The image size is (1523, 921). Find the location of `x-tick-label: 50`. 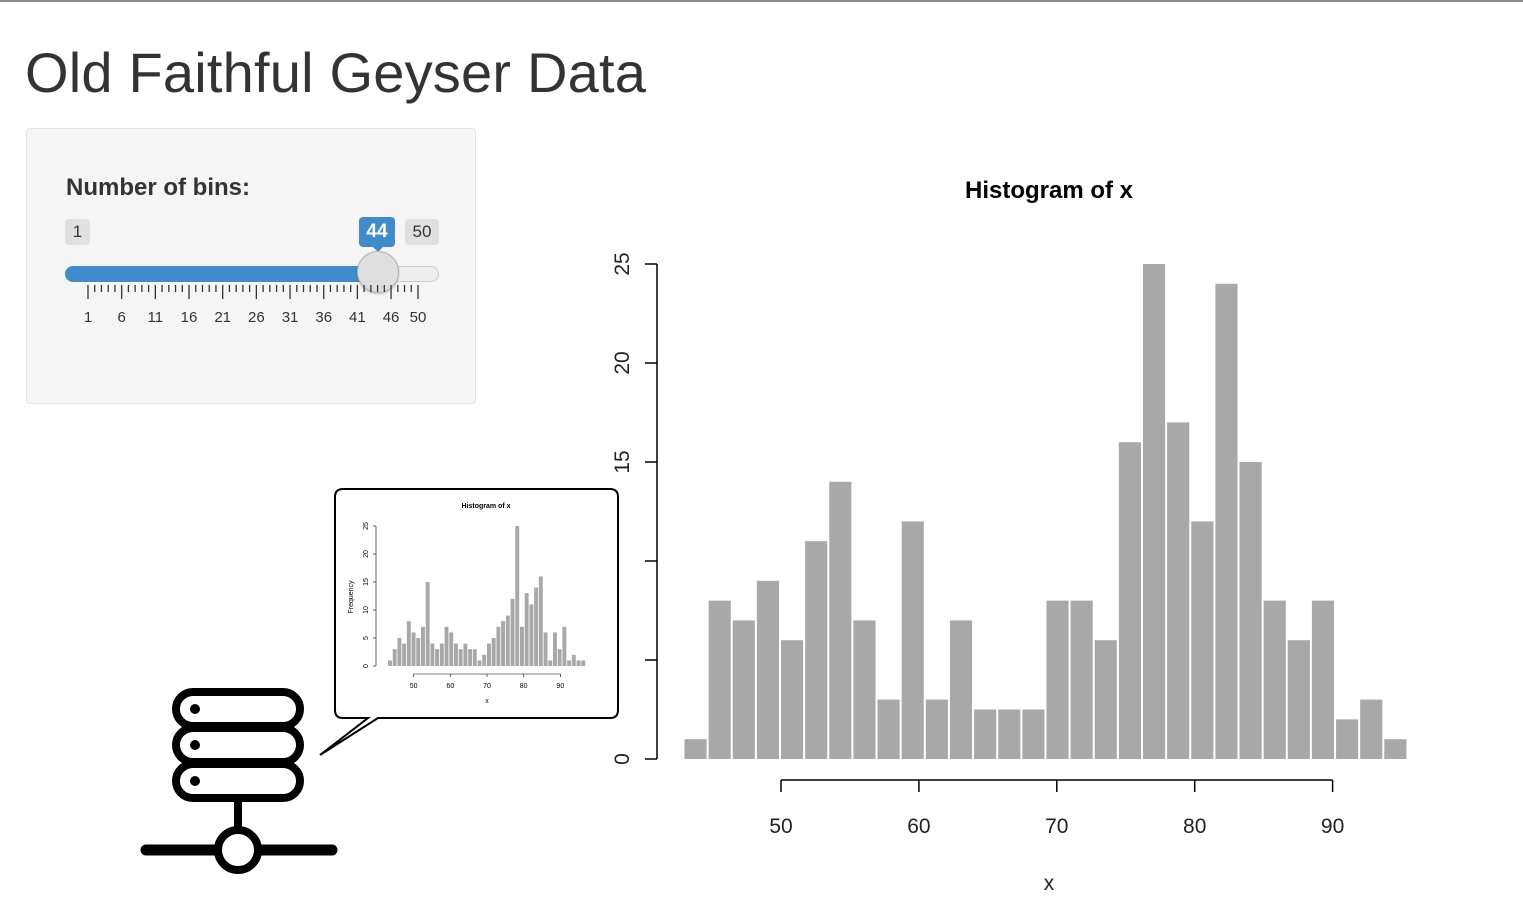

x-tick-label: 50 is located at coordinates (780, 826).